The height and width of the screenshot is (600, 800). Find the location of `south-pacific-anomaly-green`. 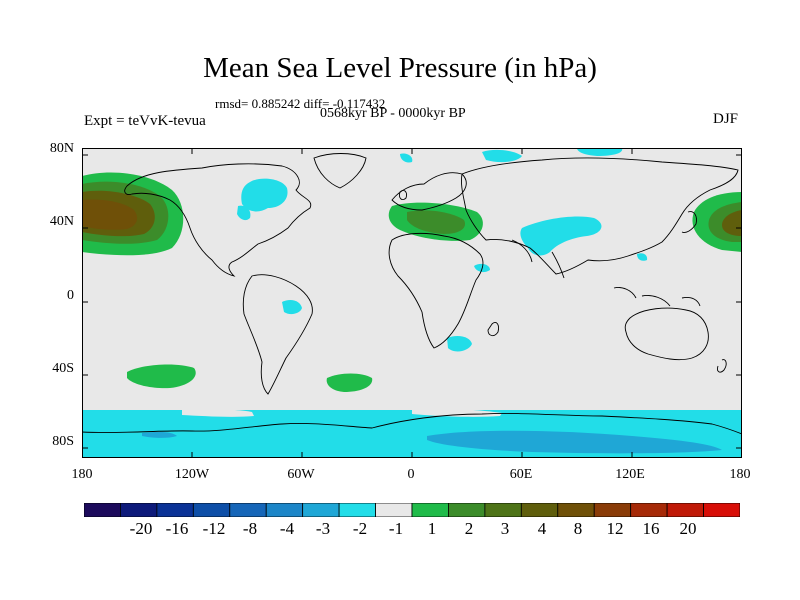

south-pacific-anomaly-green is located at coordinates (161, 376).